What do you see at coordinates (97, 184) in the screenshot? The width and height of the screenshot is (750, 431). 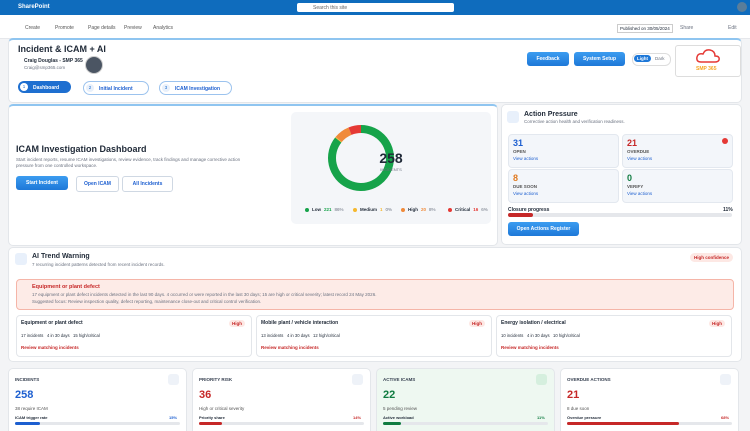 I see `dashboard-button: Open ICAM` at bounding box center [97, 184].